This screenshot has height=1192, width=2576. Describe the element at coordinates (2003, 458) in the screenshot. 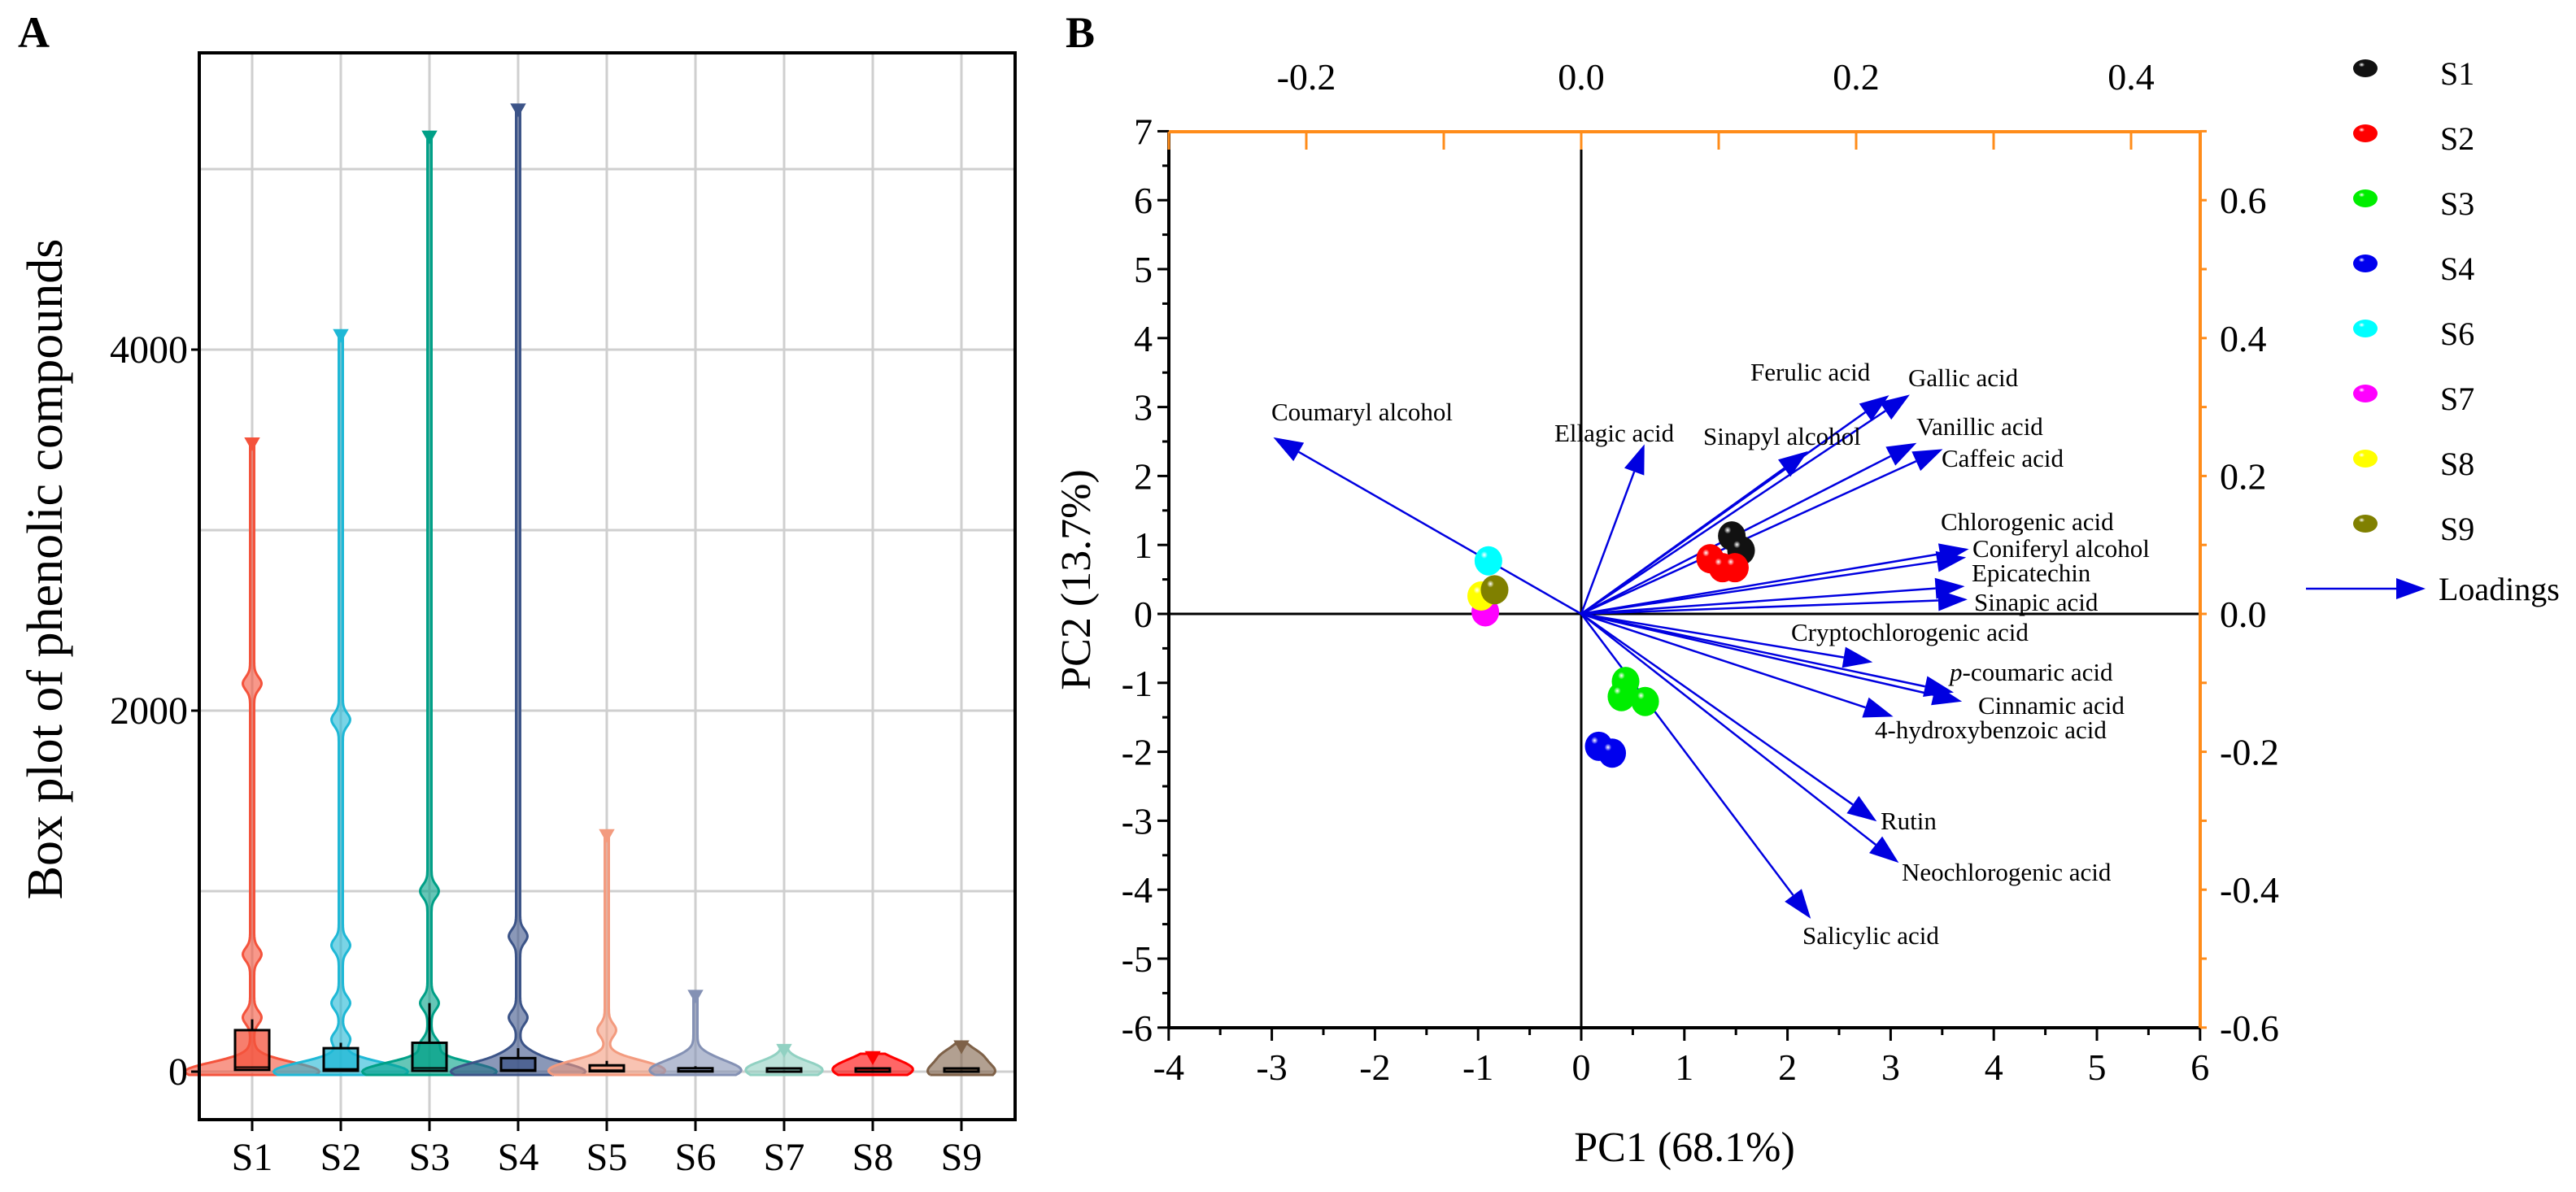

I see `loading-label: Caffeic acid` at that location.